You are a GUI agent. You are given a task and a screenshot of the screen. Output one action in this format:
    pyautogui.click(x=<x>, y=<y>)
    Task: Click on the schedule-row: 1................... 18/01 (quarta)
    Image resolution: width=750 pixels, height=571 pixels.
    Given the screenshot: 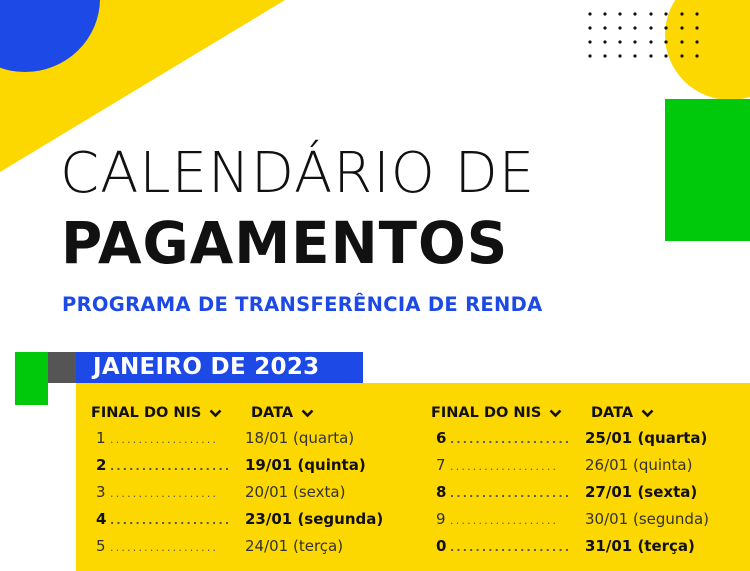 What is the action you would take?
    pyautogui.click(x=225, y=438)
    